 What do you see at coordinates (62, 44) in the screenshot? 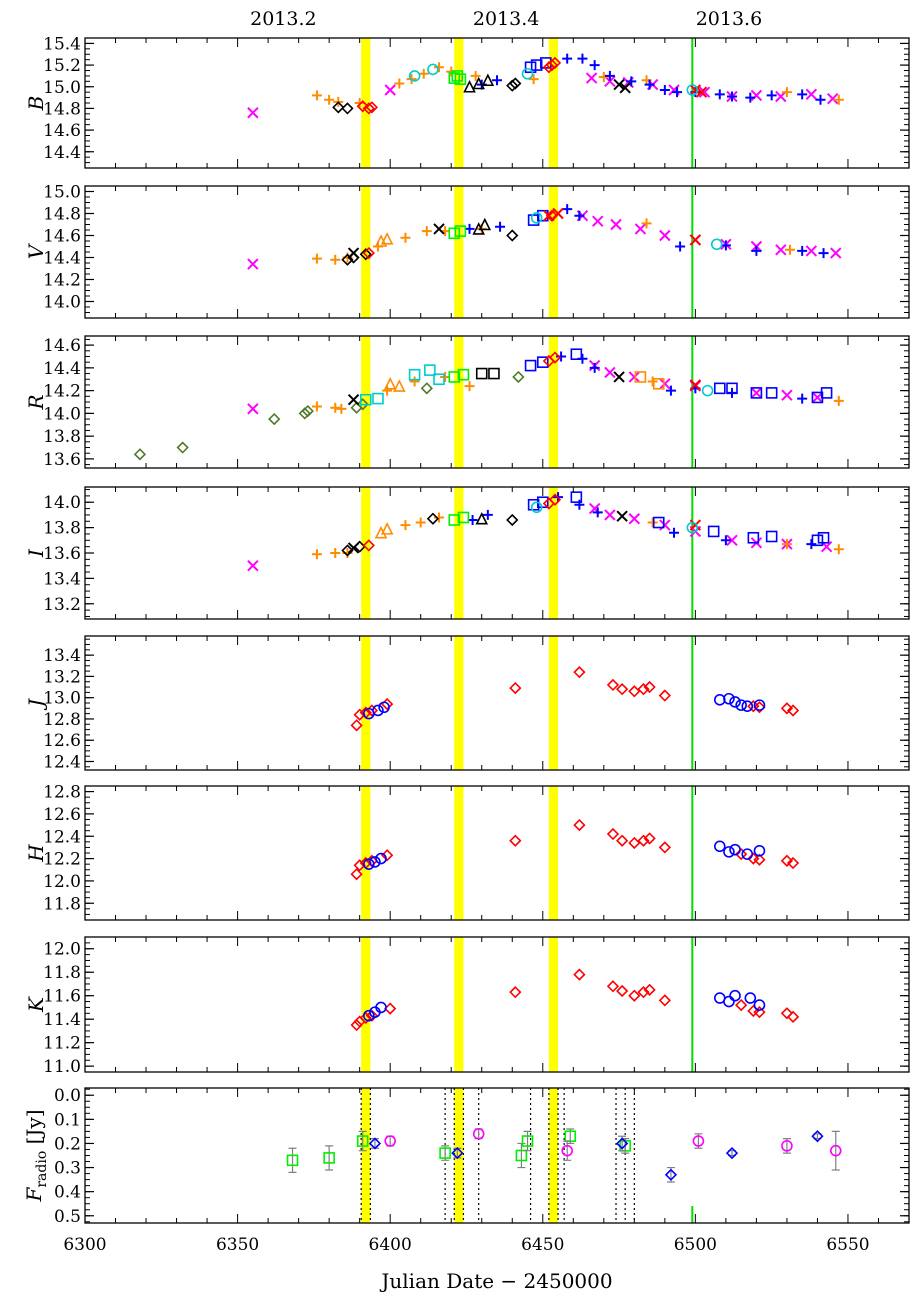
I see `y-tick-label: 15.4` at bounding box center [62, 44].